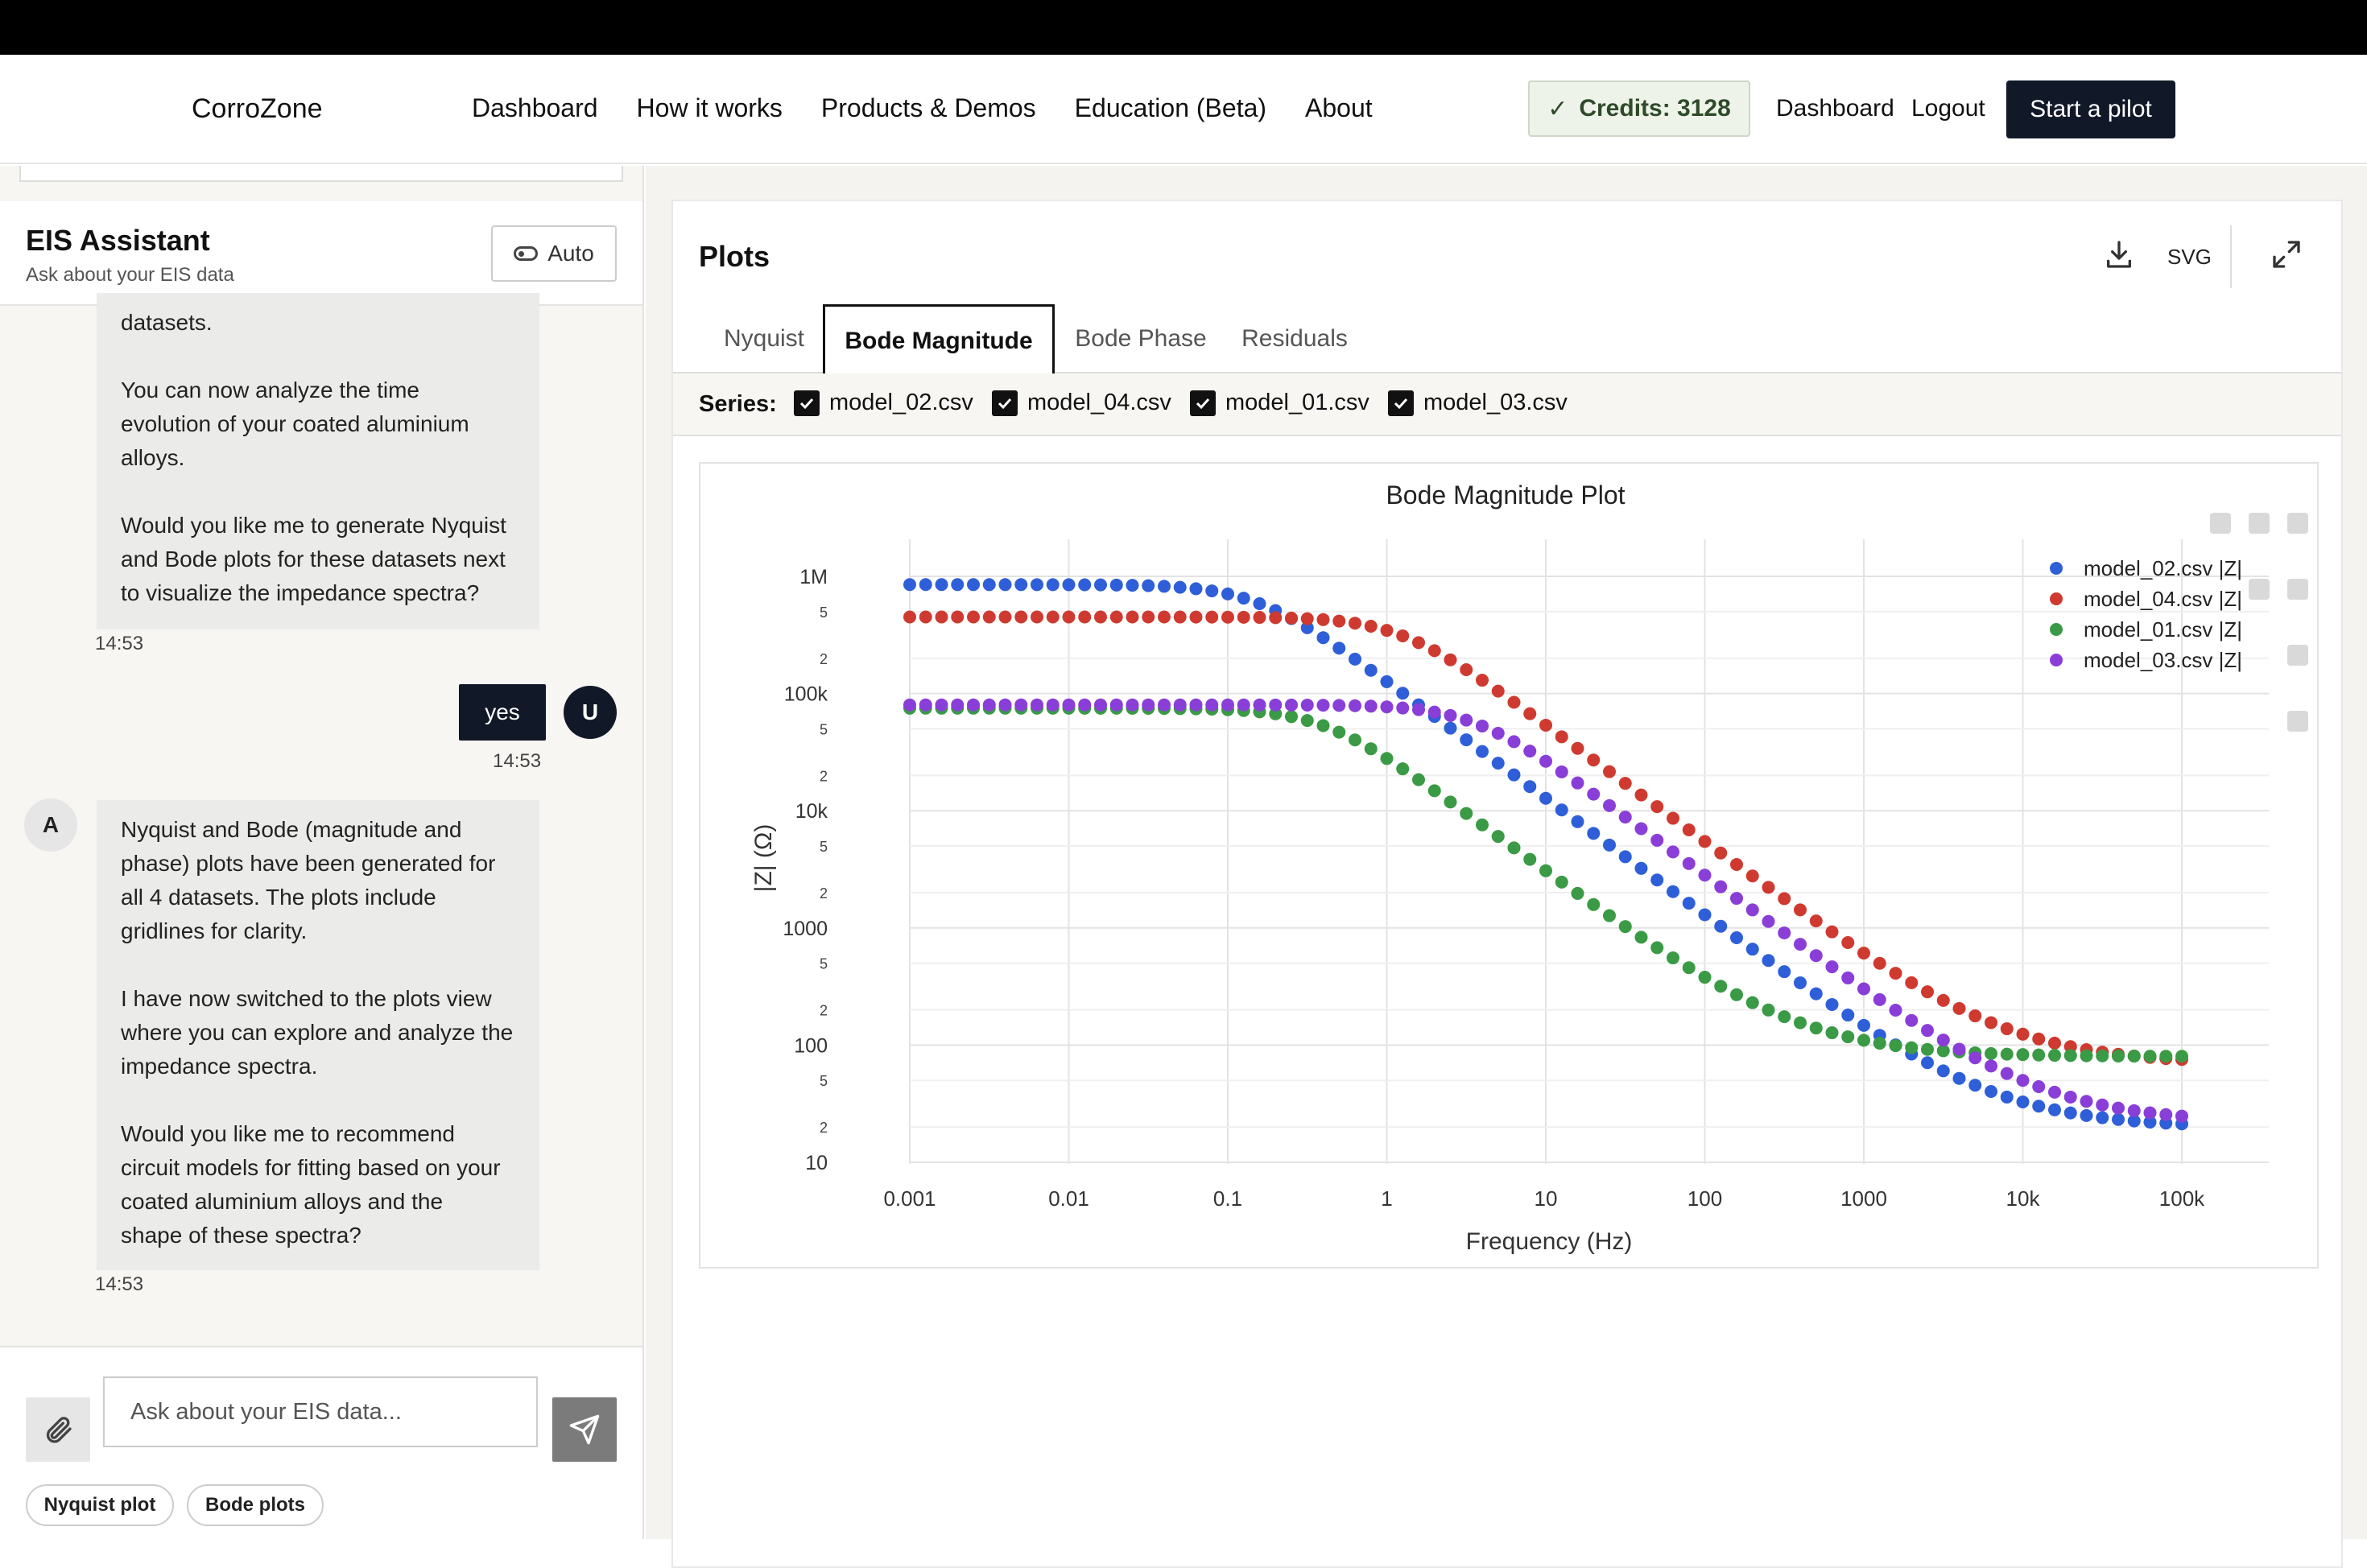  Describe the element at coordinates (2297, 589) in the screenshot. I see `zoom-out-icon` at that location.